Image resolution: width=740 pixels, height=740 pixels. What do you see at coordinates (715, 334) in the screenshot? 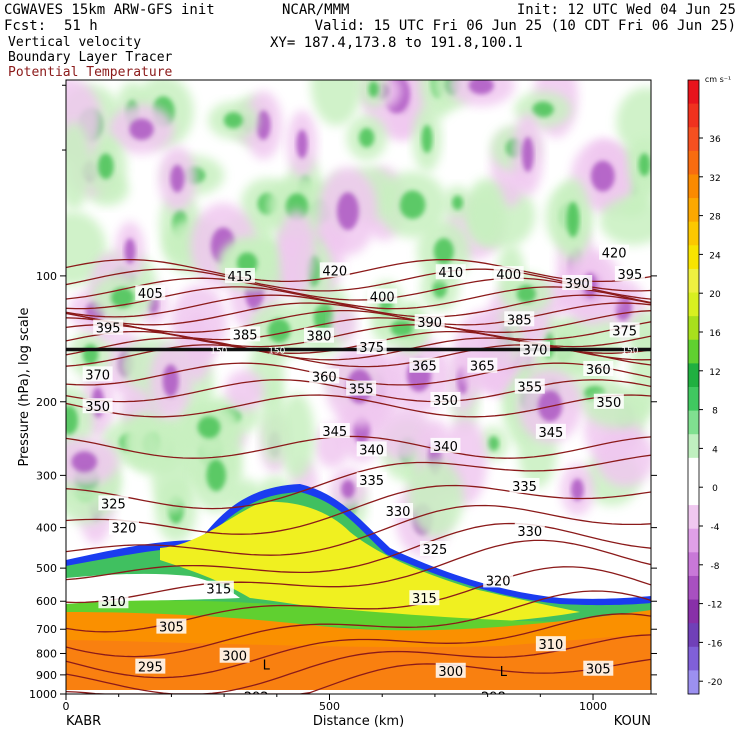
I see `colorbar-tick-label: 16` at bounding box center [715, 334].